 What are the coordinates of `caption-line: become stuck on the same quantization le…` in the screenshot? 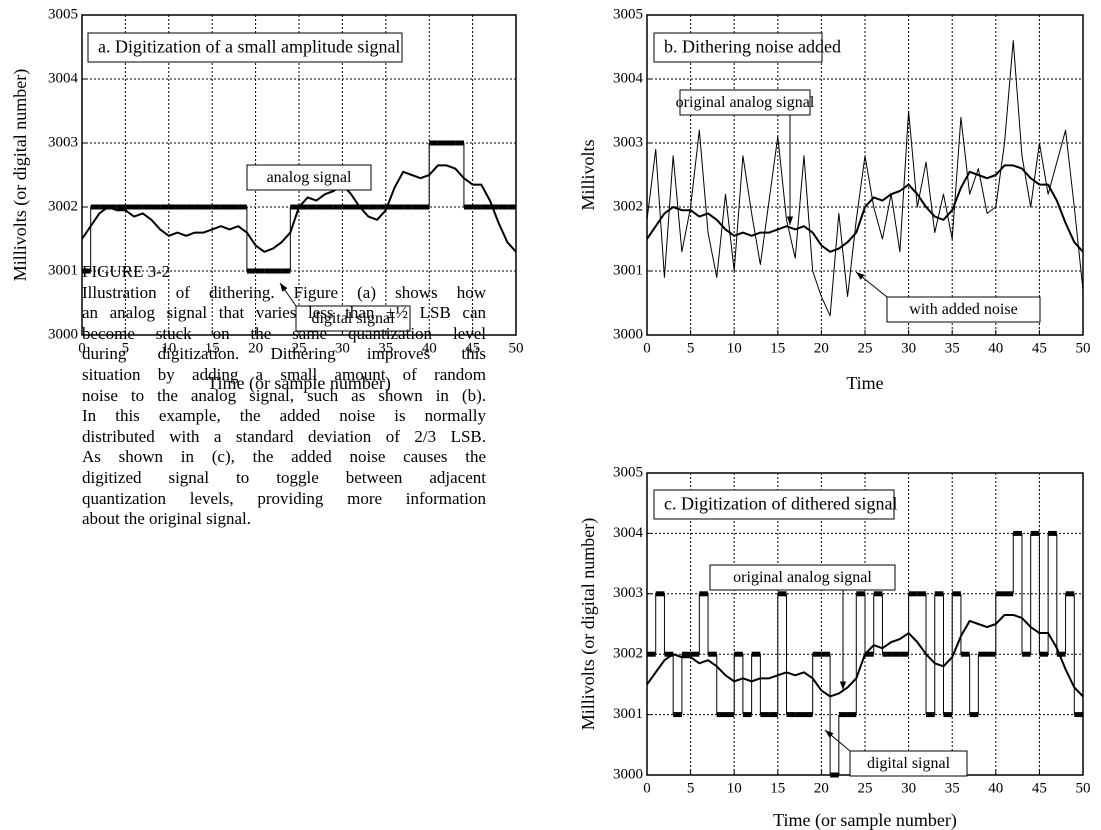 It's located at (284, 333).